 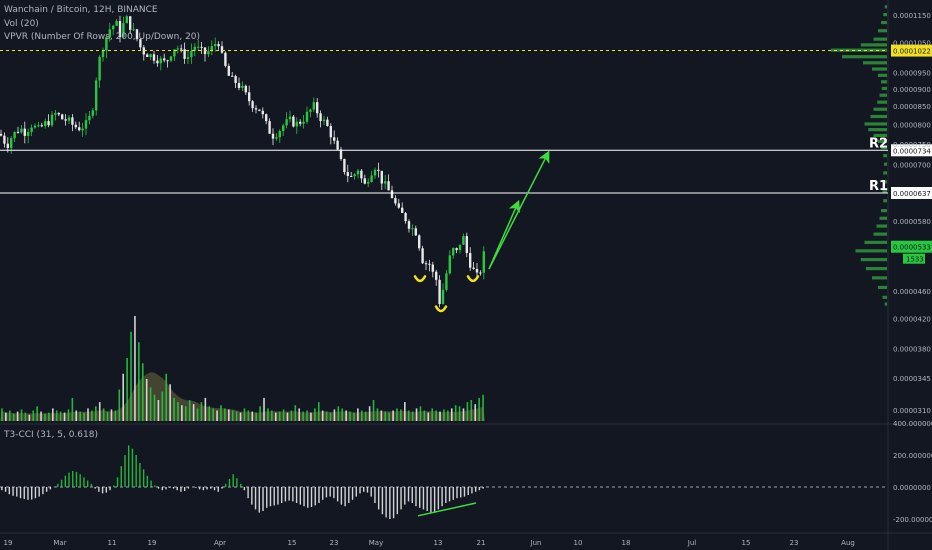 I want to click on cci-histogram, so click(x=444, y=482).